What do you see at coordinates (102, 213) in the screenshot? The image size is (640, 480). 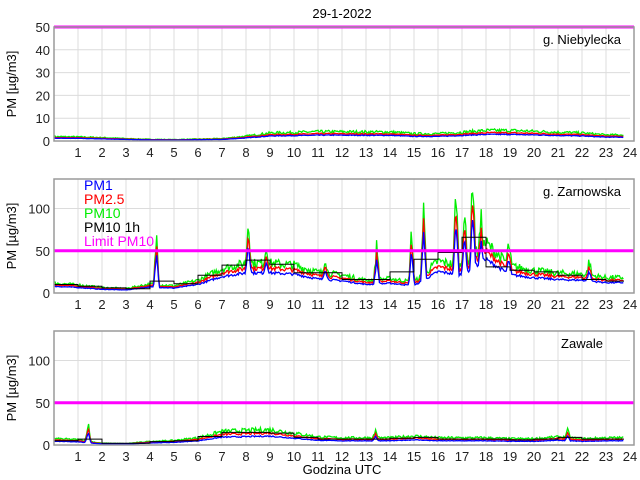 I see `legend-pm10: PM10` at bounding box center [102, 213].